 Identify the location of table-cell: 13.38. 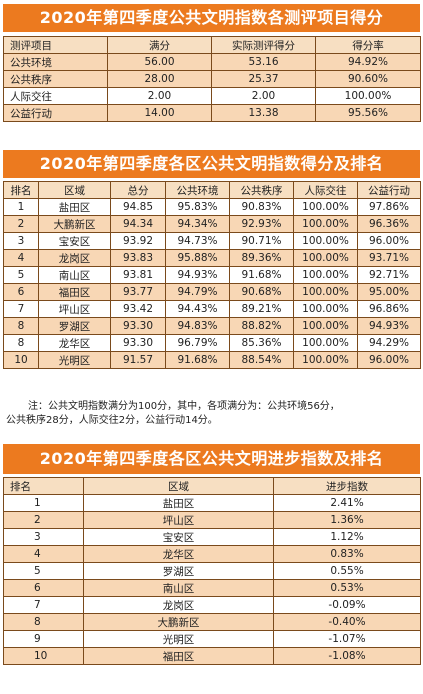
(263, 113).